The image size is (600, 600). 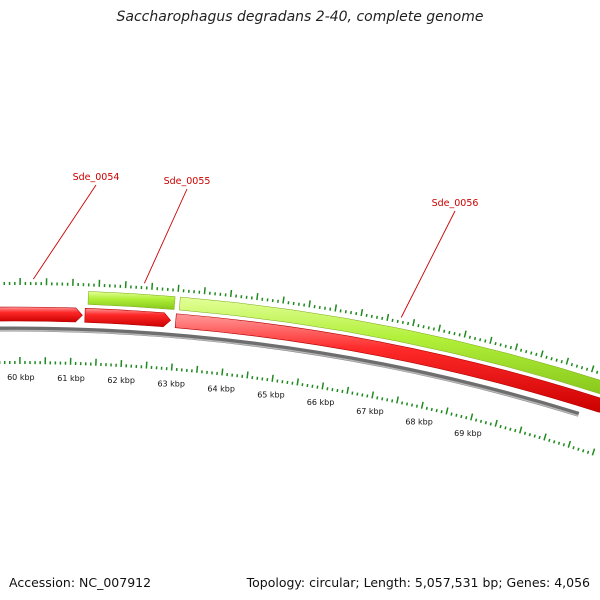 I want to click on scale-label: 66 kbp, so click(x=321, y=402).